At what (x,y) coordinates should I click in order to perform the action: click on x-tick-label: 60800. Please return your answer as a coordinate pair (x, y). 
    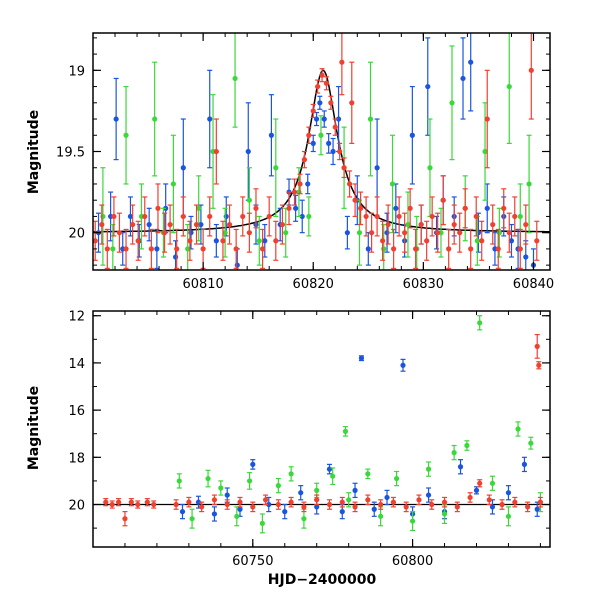
    Looking at the image, I should click on (412, 561).